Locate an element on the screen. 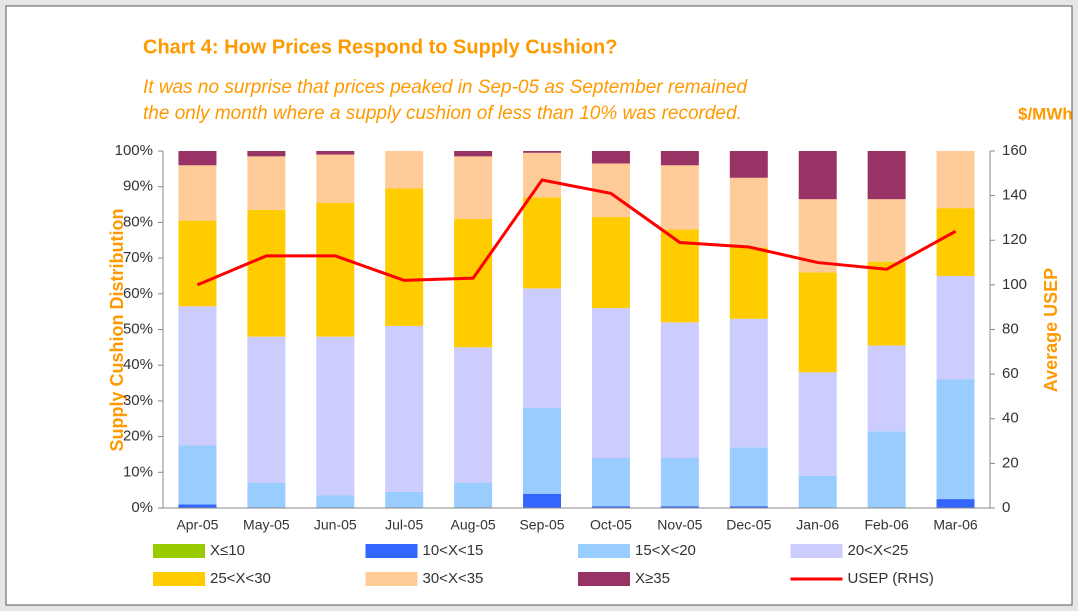 Image resolution: width=1078 pixels, height=611 pixels. y2-tick-label: 100 is located at coordinates (1014, 284).